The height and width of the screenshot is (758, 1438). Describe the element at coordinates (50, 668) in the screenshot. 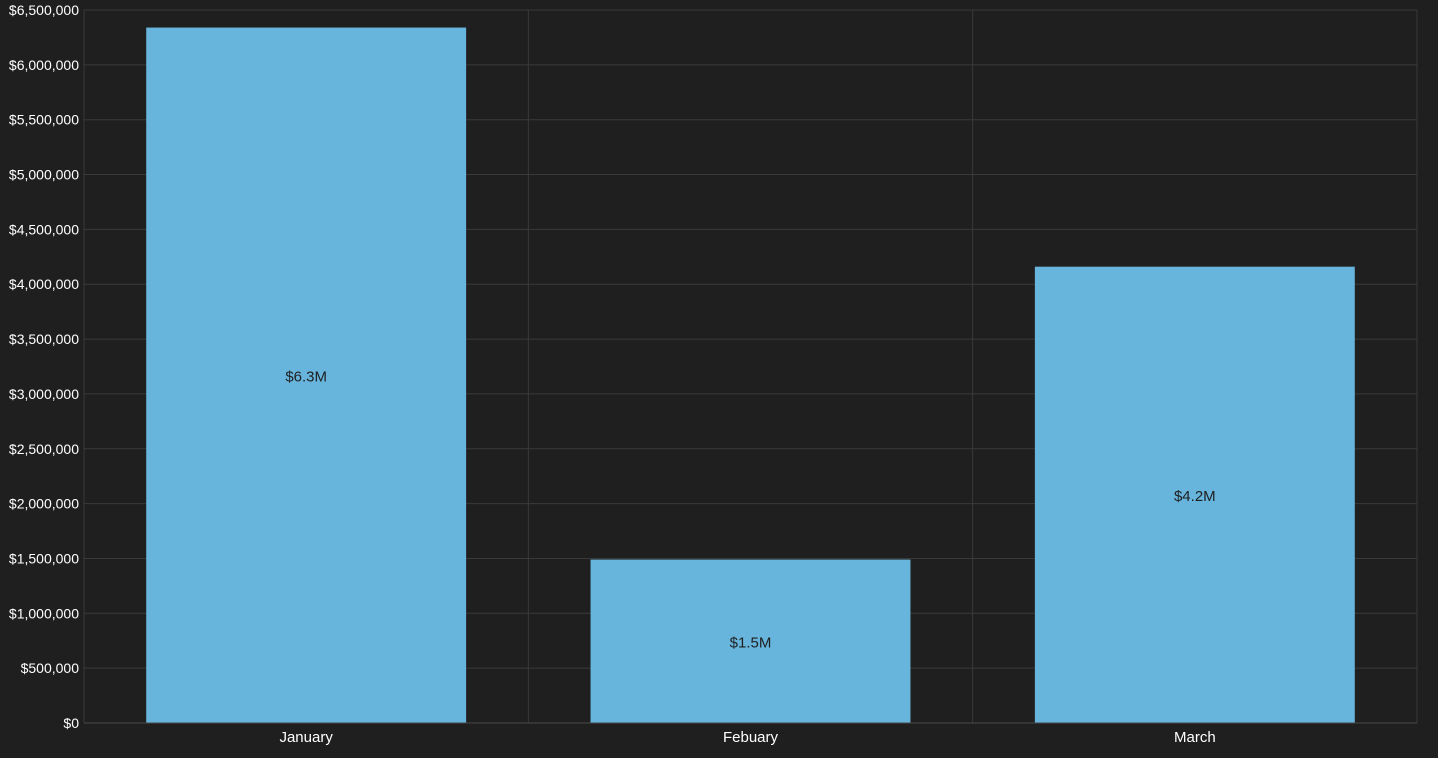

I see `y-tick-label: $500,000` at that location.